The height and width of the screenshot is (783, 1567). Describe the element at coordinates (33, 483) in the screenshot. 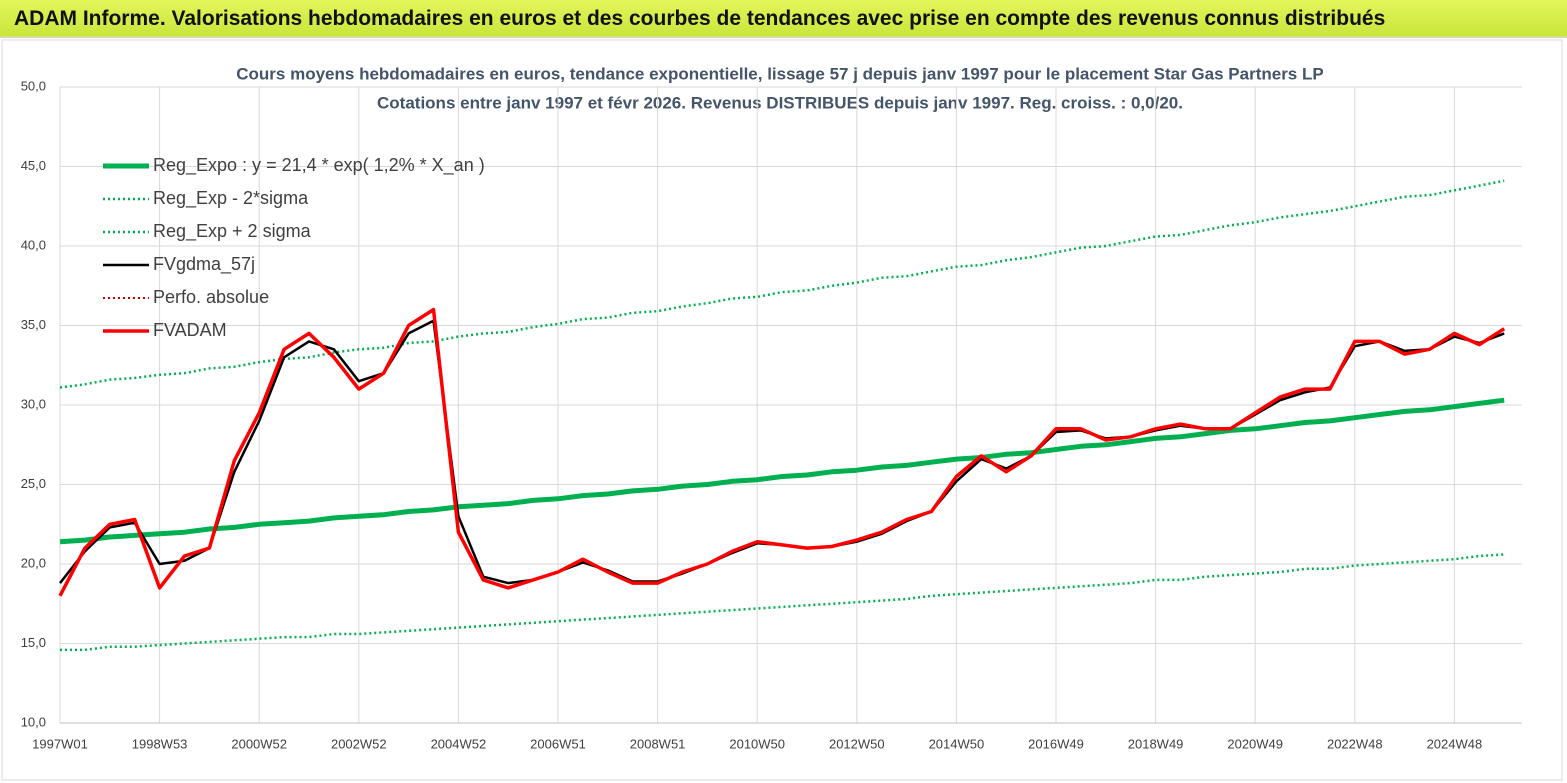

I see `y-tick-label: 25,0` at that location.